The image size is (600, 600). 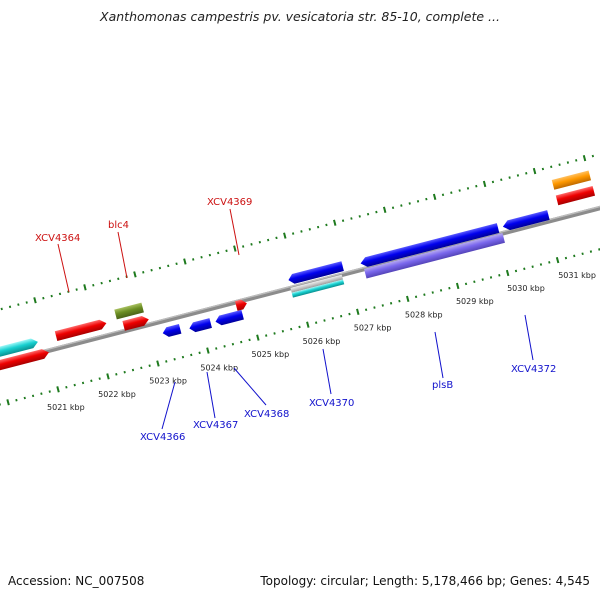 I want to click on accession-text: Accession: NC_007508, so click(x=76, y=581).